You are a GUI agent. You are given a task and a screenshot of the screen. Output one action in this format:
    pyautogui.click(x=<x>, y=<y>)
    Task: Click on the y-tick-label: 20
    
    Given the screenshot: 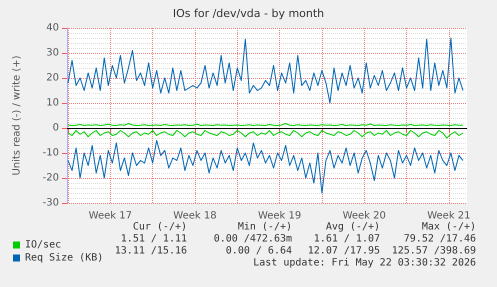 What is the action you would take?
    pyautogui.click(x=52, y=78)
    